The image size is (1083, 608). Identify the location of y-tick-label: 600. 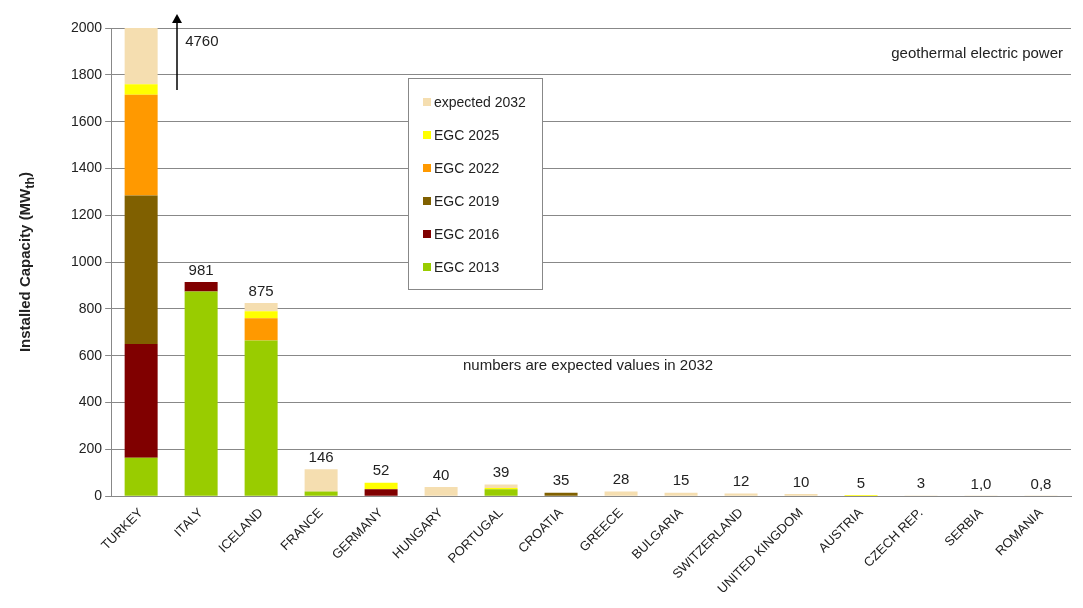
(90, 354).